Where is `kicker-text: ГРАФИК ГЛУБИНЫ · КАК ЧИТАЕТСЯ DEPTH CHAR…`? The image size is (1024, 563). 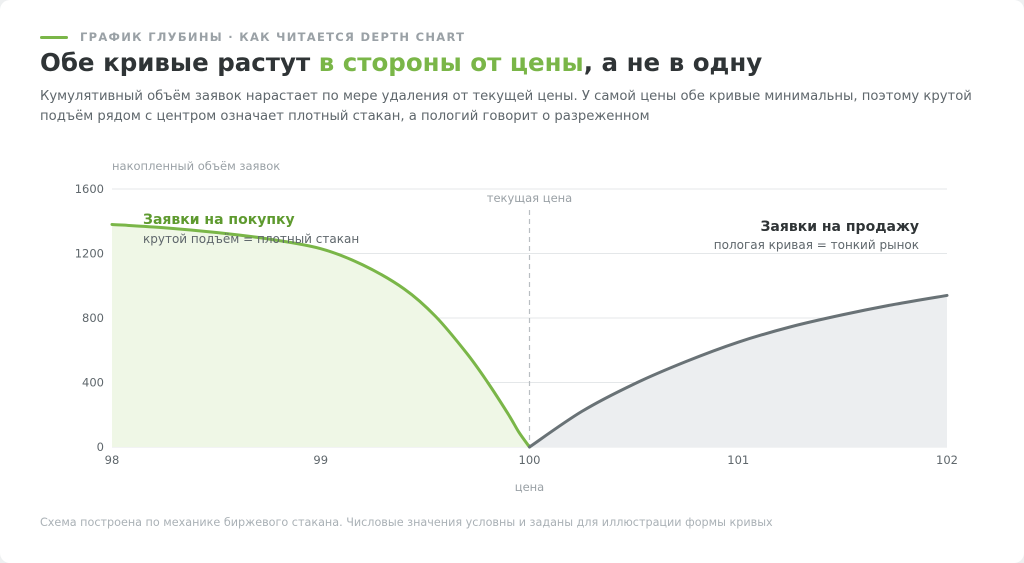 kicker-text: ГРАФИК ГЛУБИНЫ · КАК ЧИТАЕТСЯ DEPTH CHAR… is located at coordinates (273, 37).